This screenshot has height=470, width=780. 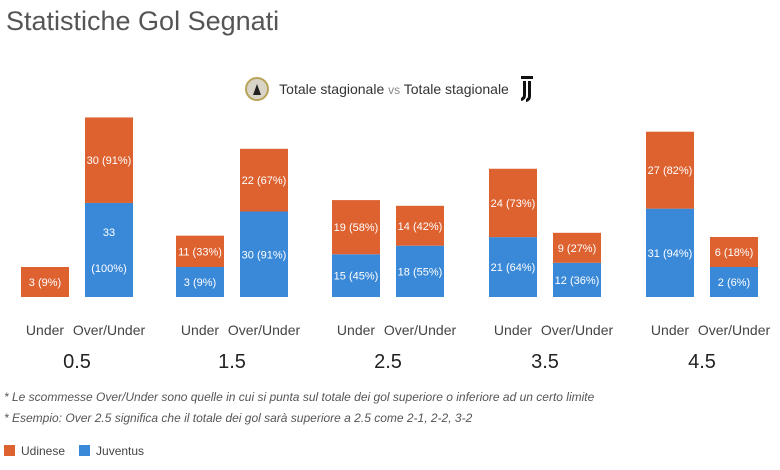 What do you see at coordinates (394, 90) in the screenshot?
I see `subtitle-vs: vs` at bounding box center [394, 90].